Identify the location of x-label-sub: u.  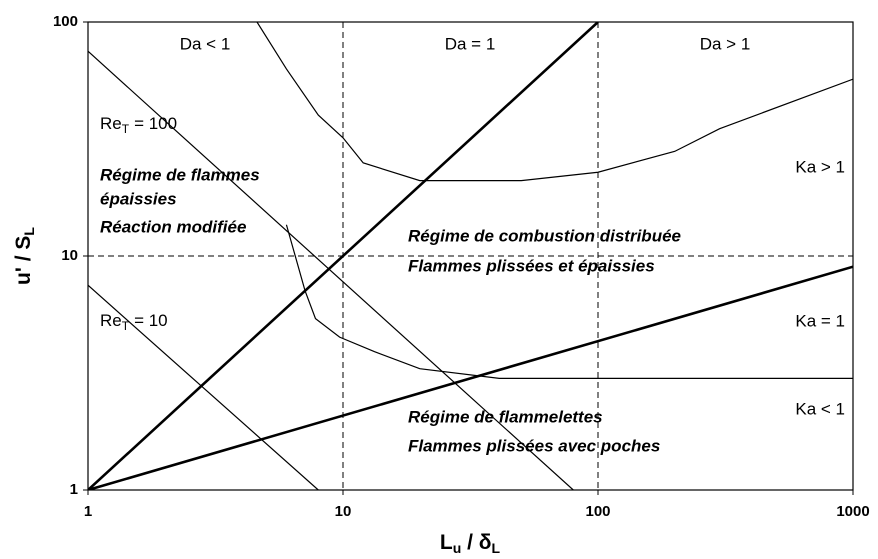
(457, 548).